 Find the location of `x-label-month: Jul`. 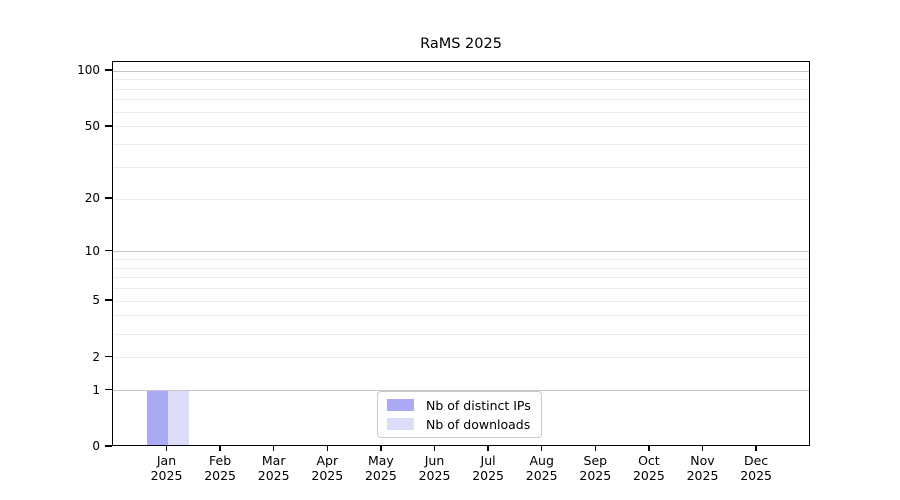

x-label-month: Jul is located at coordinates (488, 460).